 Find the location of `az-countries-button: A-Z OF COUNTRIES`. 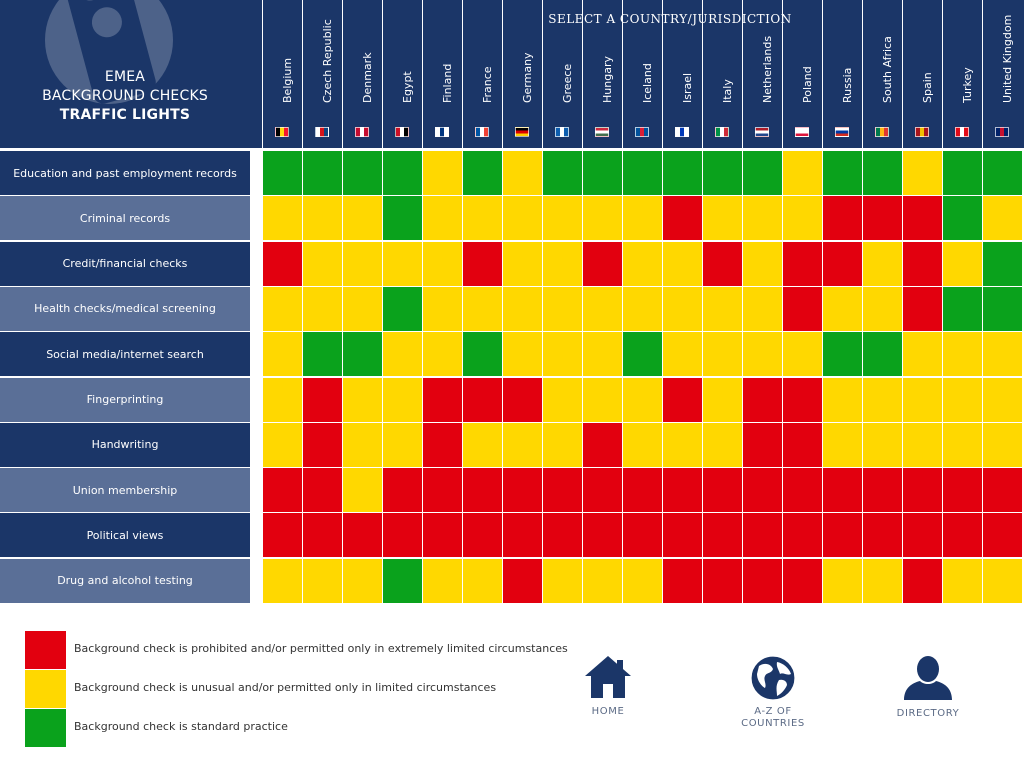

az-countries-button: A-Z OF COUNTRIES is located at coordinates (773, 692).